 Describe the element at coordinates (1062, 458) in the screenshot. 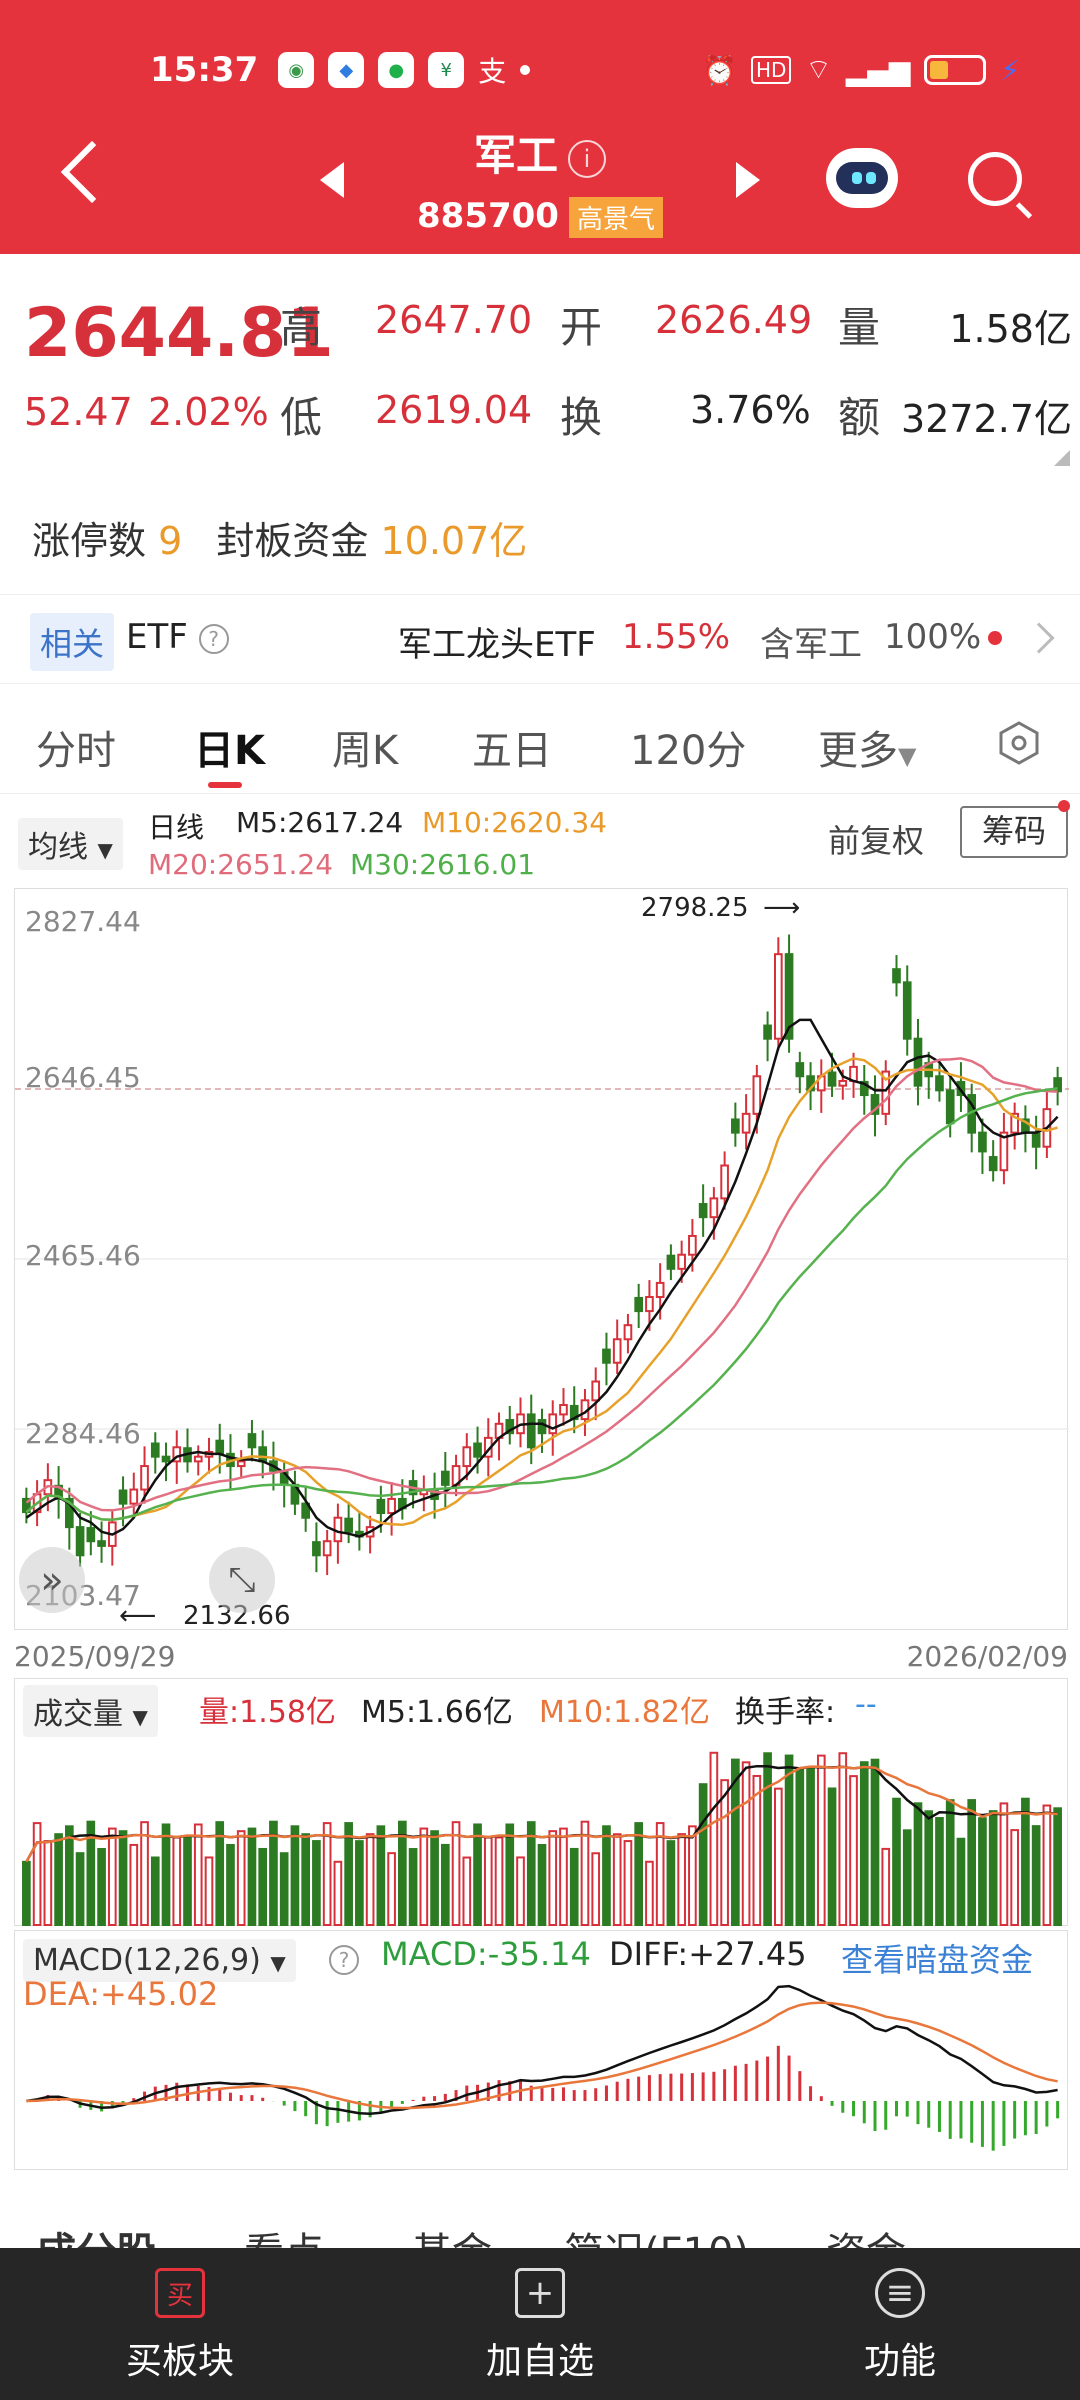

I see `expand-corner-icon` at that location.